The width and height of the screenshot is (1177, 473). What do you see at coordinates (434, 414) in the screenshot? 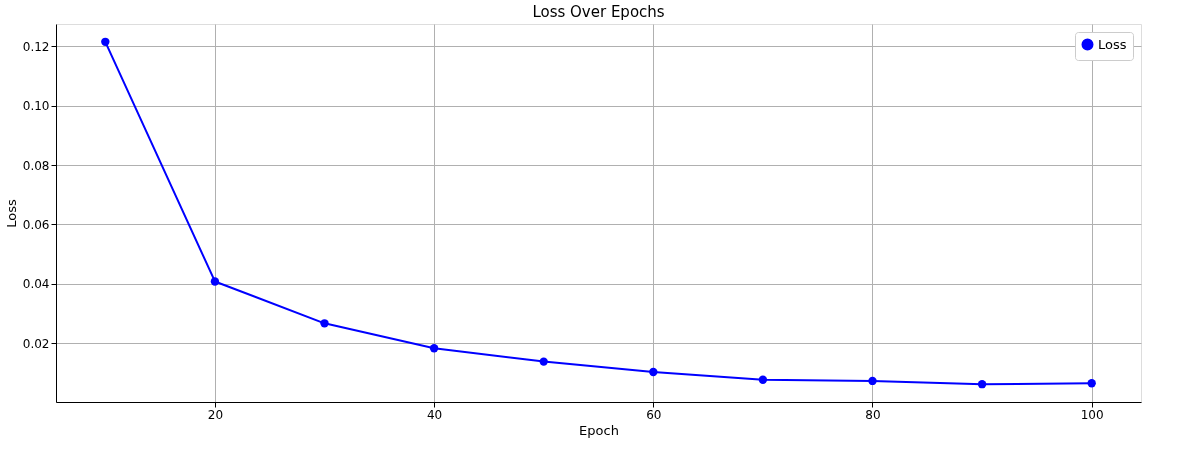
I see `x-tick-label: 40` at bounding box center [434, 414].